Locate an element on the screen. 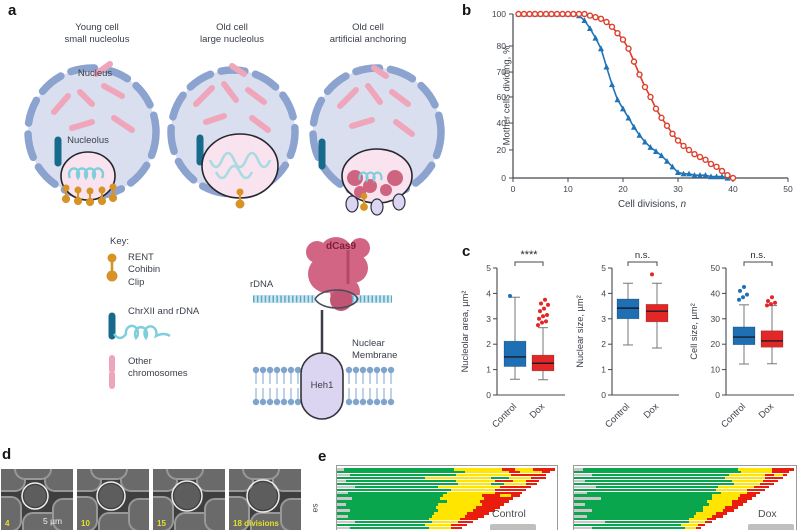 The height and width of the screenshot is (530, 800). boxplot-ylabel: Cell size, µm² is located at coordinates (694, 331).